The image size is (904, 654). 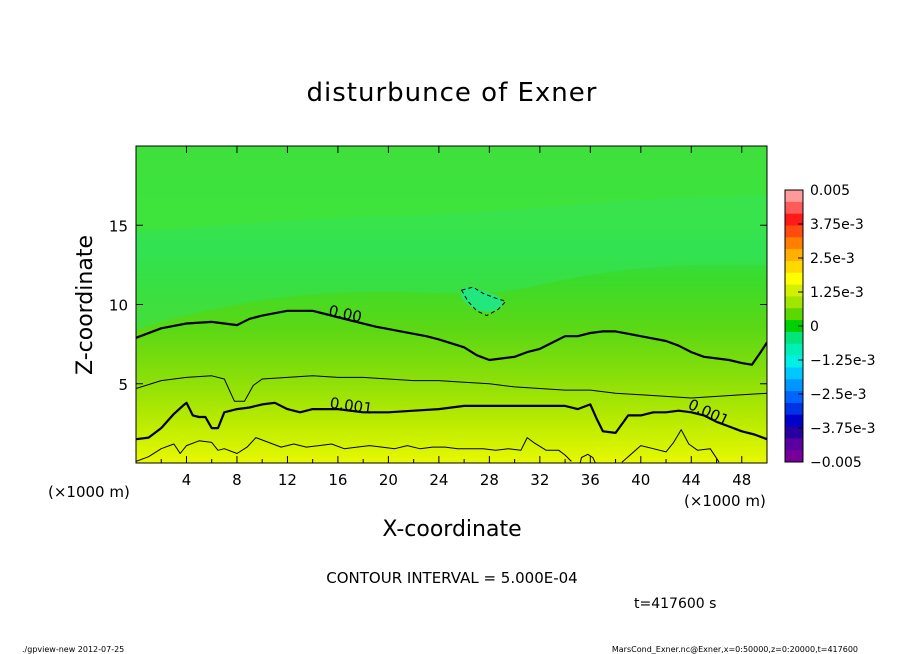 What do you see at coordinates (837, 225) in the screenshot?
I see `colorbar-tick-label: 3.75e-3` at bounding box center [837, 225].